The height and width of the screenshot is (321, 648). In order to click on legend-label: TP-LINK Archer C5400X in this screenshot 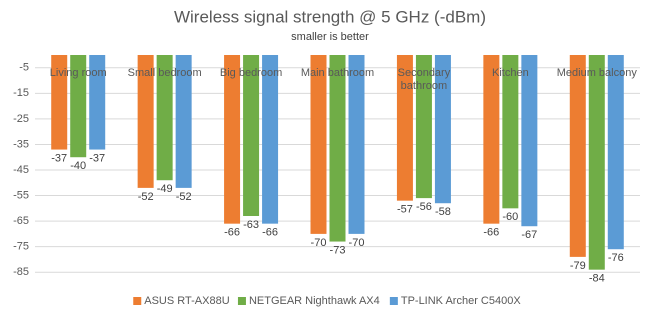, I will do `click(461, 301)`.